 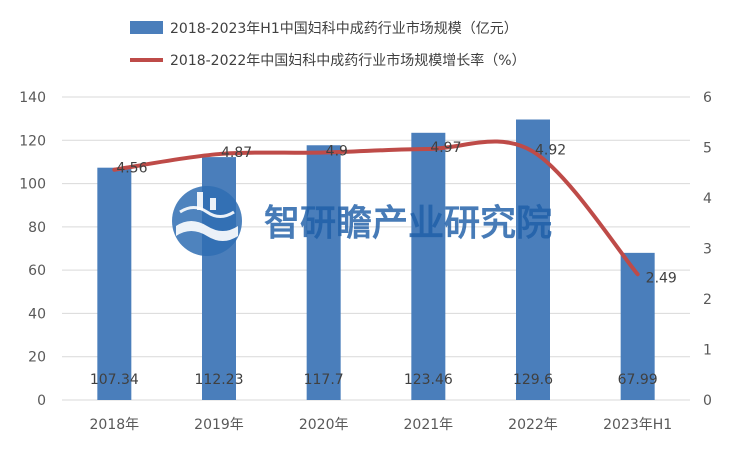 I want to click on y-left-tick-label: 20, so click(x=37, y=358).